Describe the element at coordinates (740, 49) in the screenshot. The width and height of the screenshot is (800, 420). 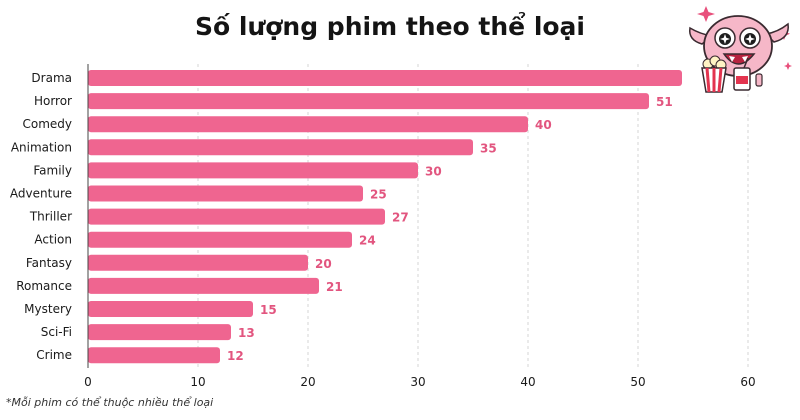
I see `mascot-icon` at that location.